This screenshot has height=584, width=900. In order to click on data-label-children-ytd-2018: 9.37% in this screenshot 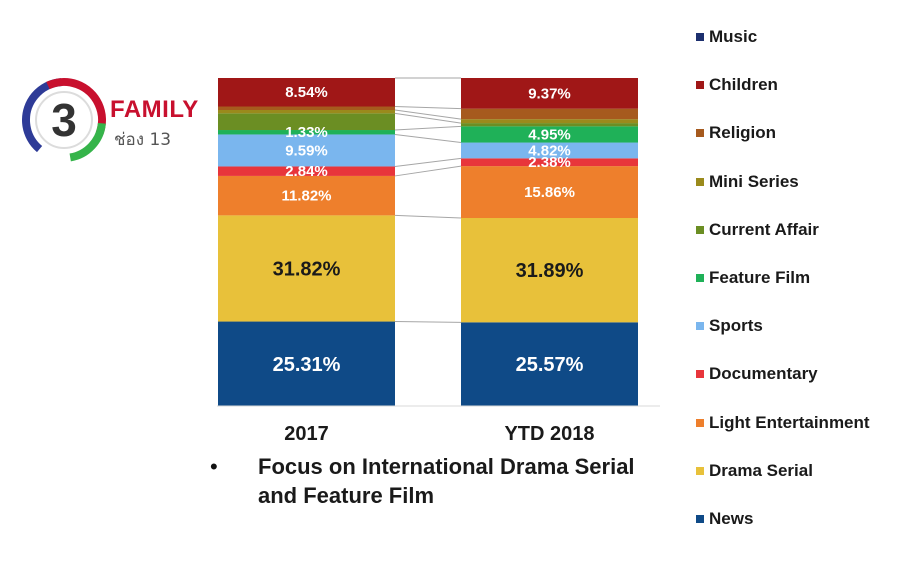, I will do `click(549, 93)`.